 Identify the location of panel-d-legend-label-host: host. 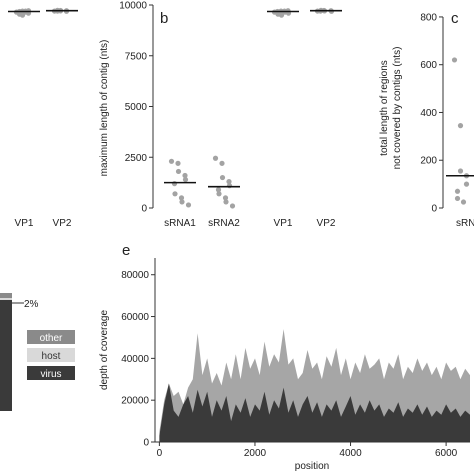
(51, 356).